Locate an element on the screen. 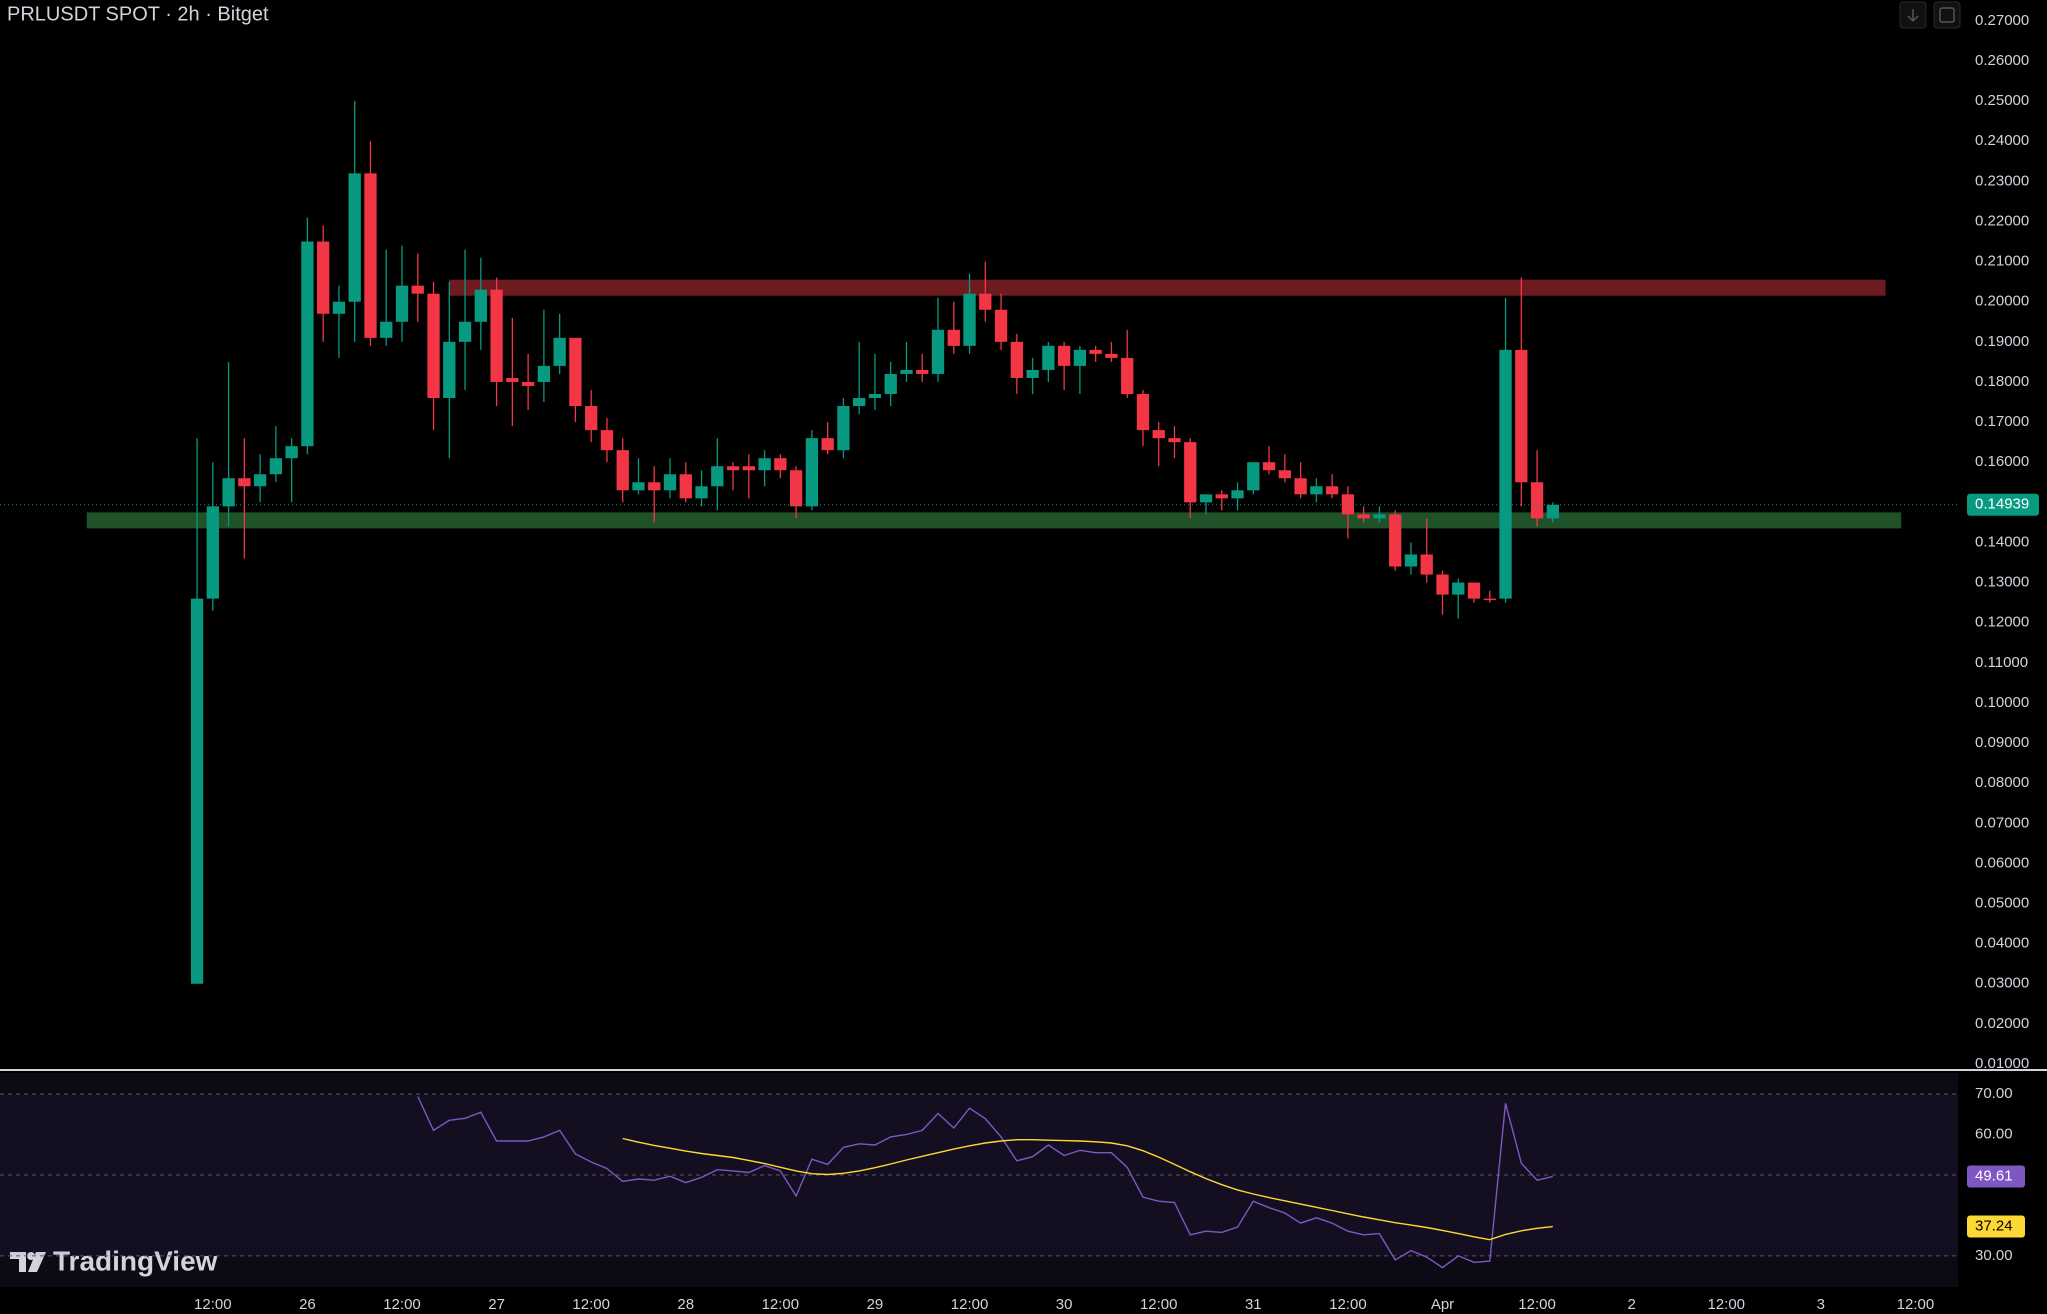 The image size is (2047, 1314). x-tick-label: 28 is located at coordinates (685, 1304).